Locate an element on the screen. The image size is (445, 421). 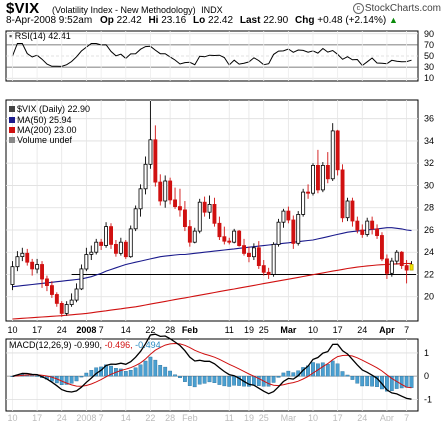
copyright-notice: c StockCharts.com is located at coordinates (396, 8).